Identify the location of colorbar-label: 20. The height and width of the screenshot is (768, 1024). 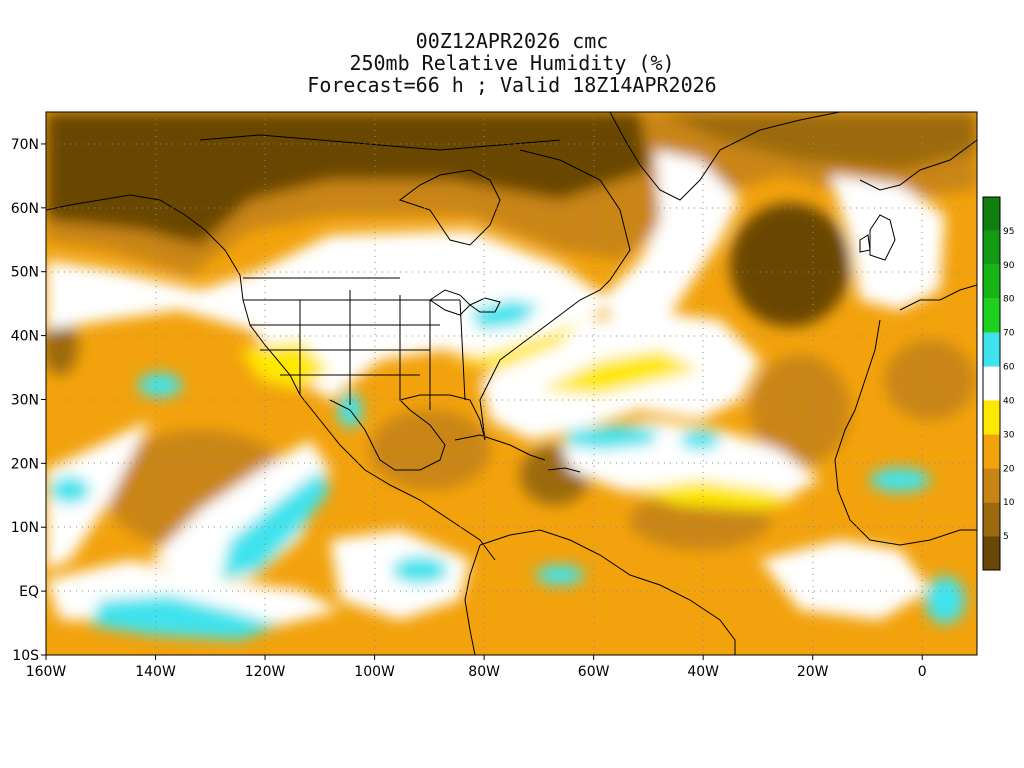
(1009, 469).